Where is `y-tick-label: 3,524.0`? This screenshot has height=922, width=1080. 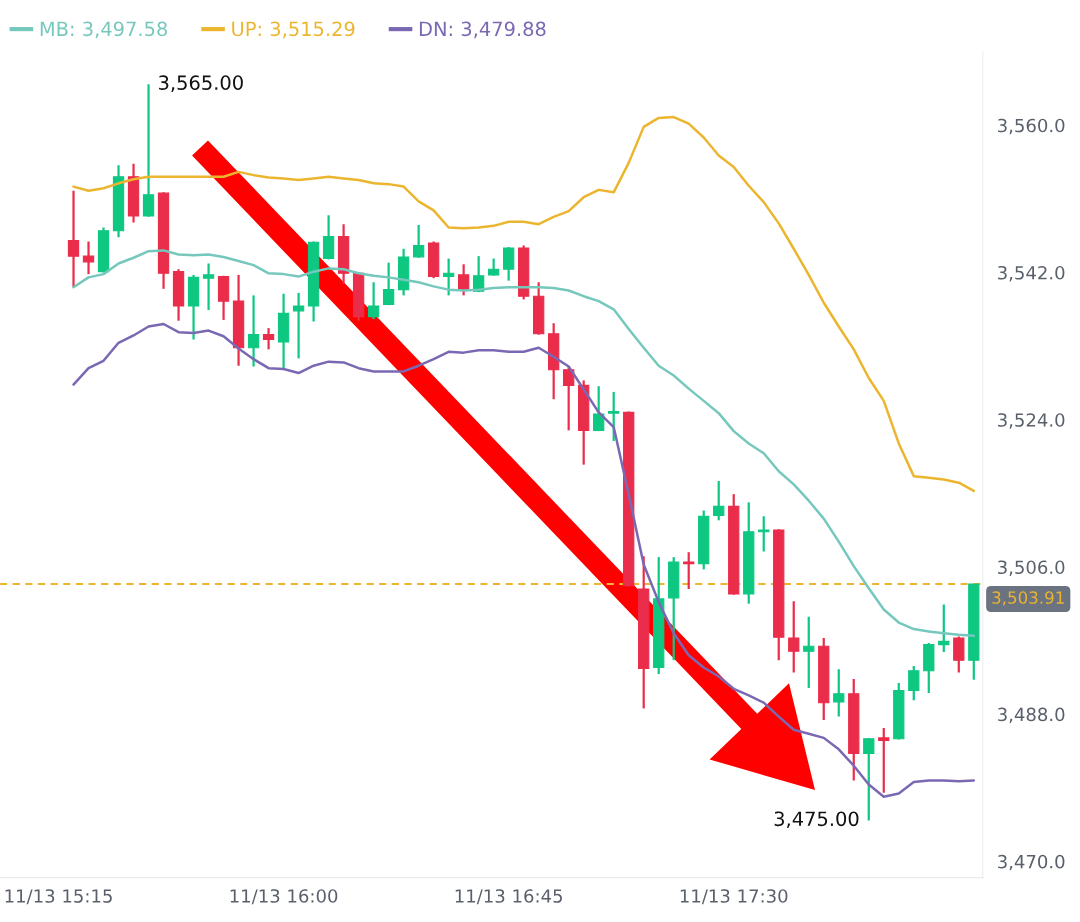 y-tick-label: 3,524.0 is located at coordinates (1031, 421).